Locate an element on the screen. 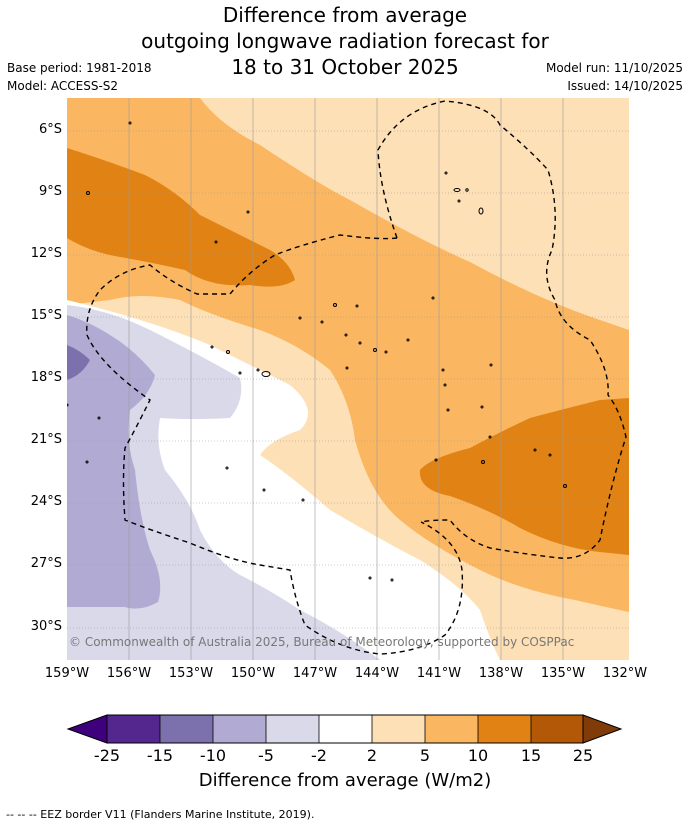 This screenshot has height=827, width=690. lat-label-18s: 18°S is located at coordinates (46, 377).